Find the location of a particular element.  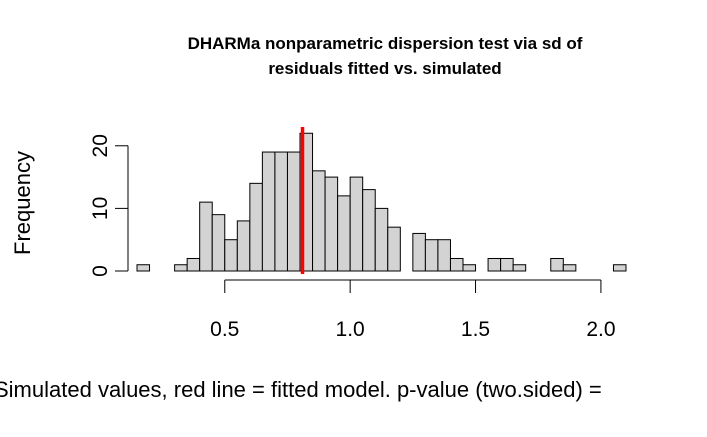

x-axis: 0.5 1.0 1.5 2.0 is located at coordinates (413, 310).